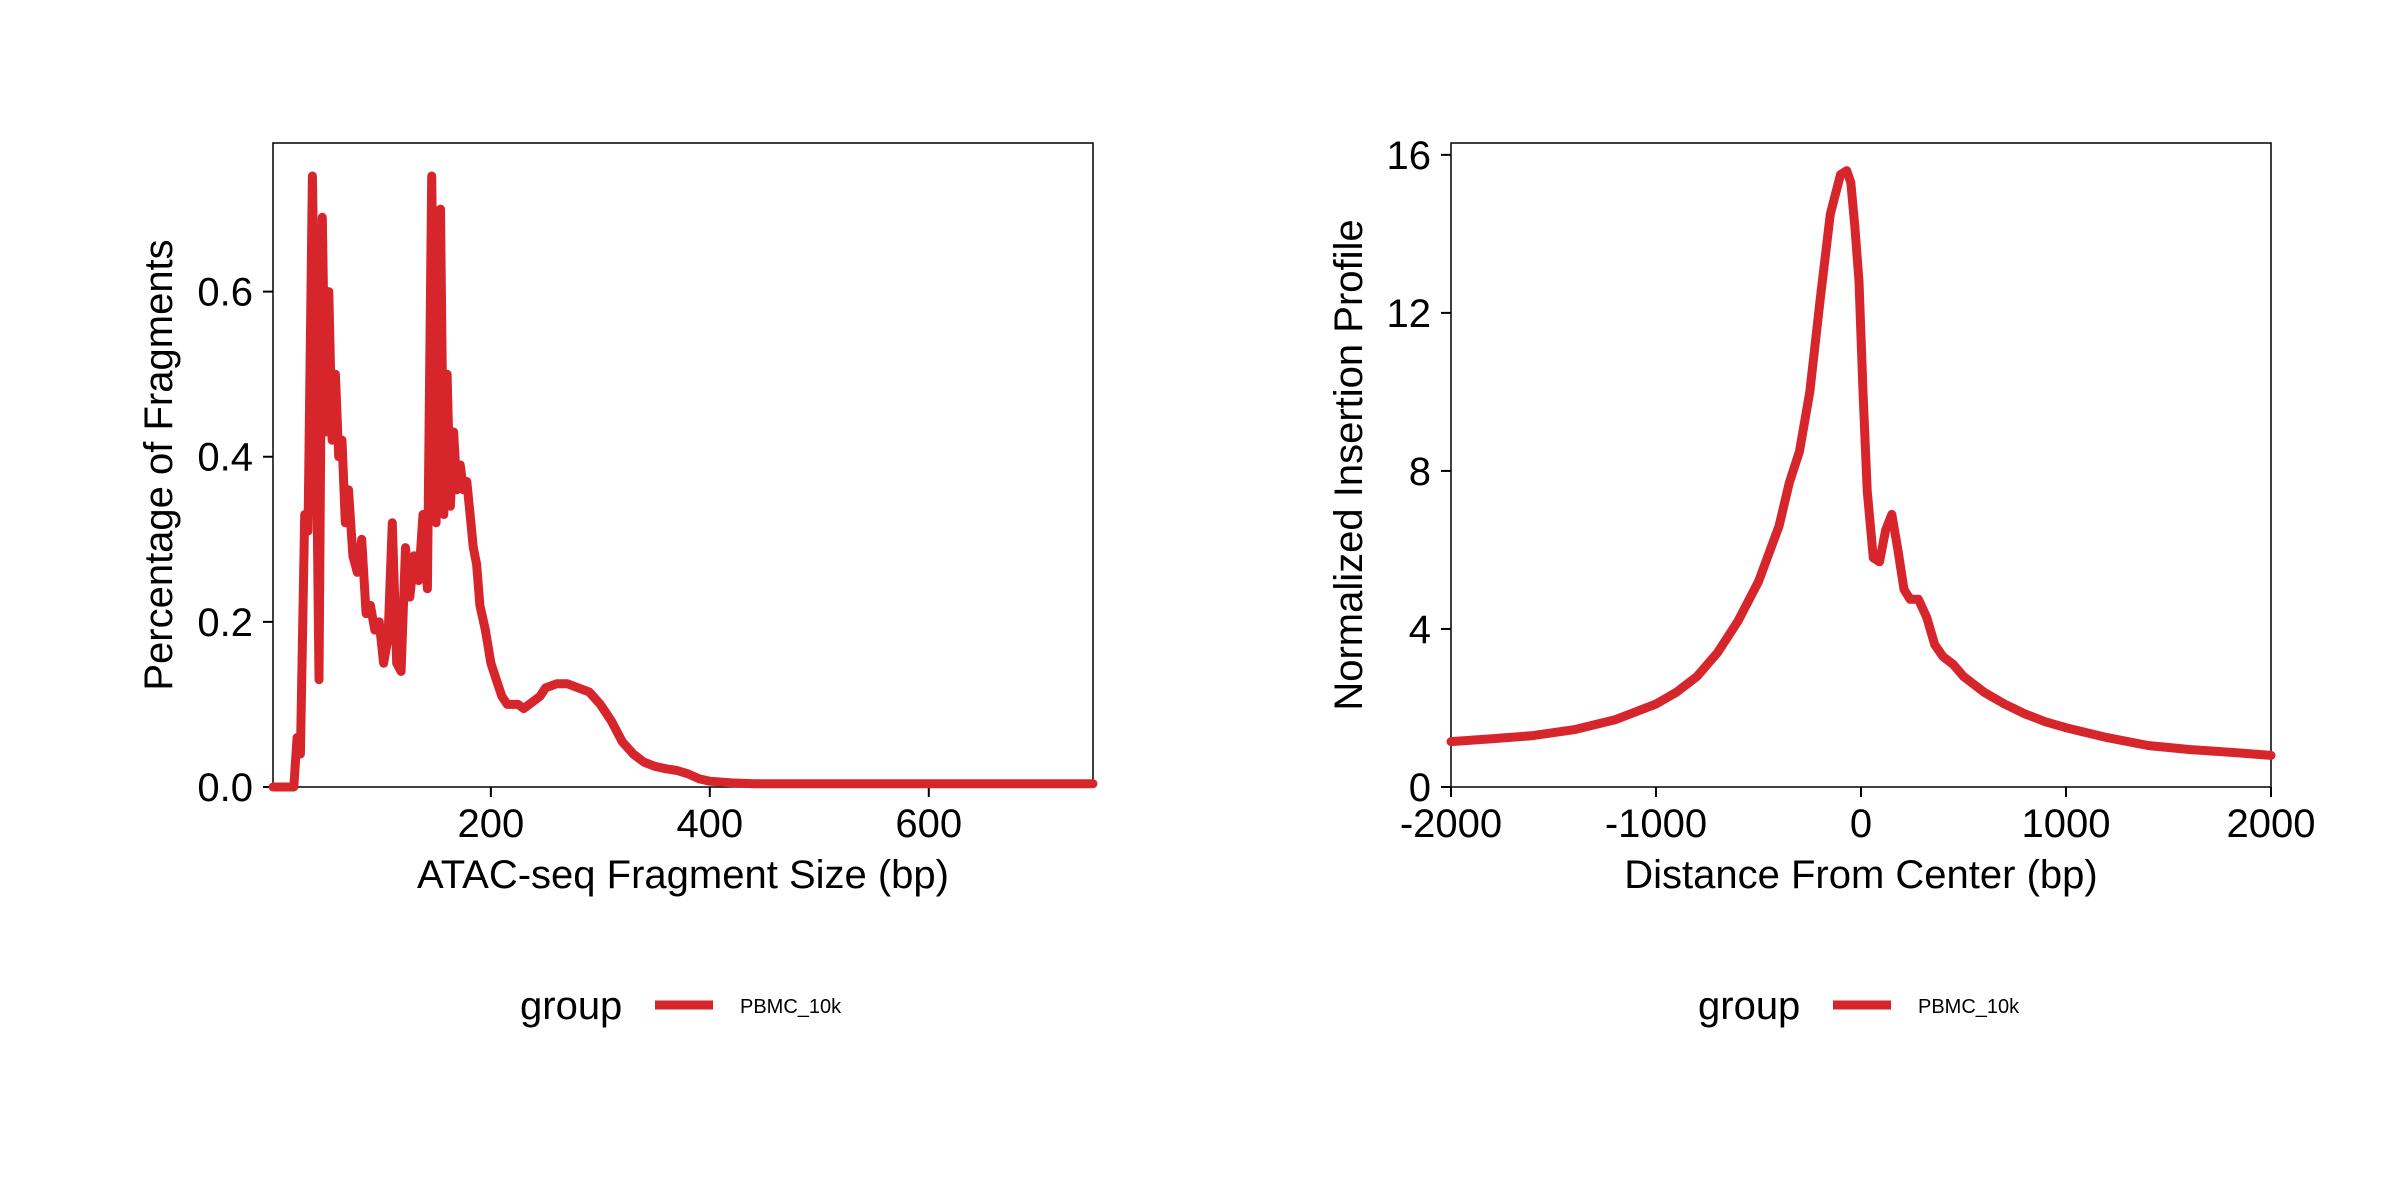  What do you see at coordinates (225, 293) in the screenshot?
I see `y-tick-label: 0.6` at bounding box center [225, 293].